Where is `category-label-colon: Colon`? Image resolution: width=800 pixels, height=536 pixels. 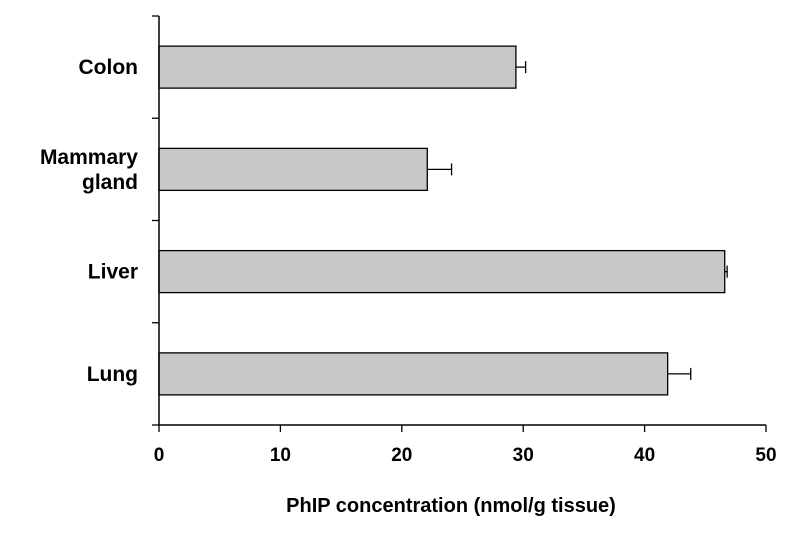 category-label-colon: Colon is located at coordinates (108, 67).